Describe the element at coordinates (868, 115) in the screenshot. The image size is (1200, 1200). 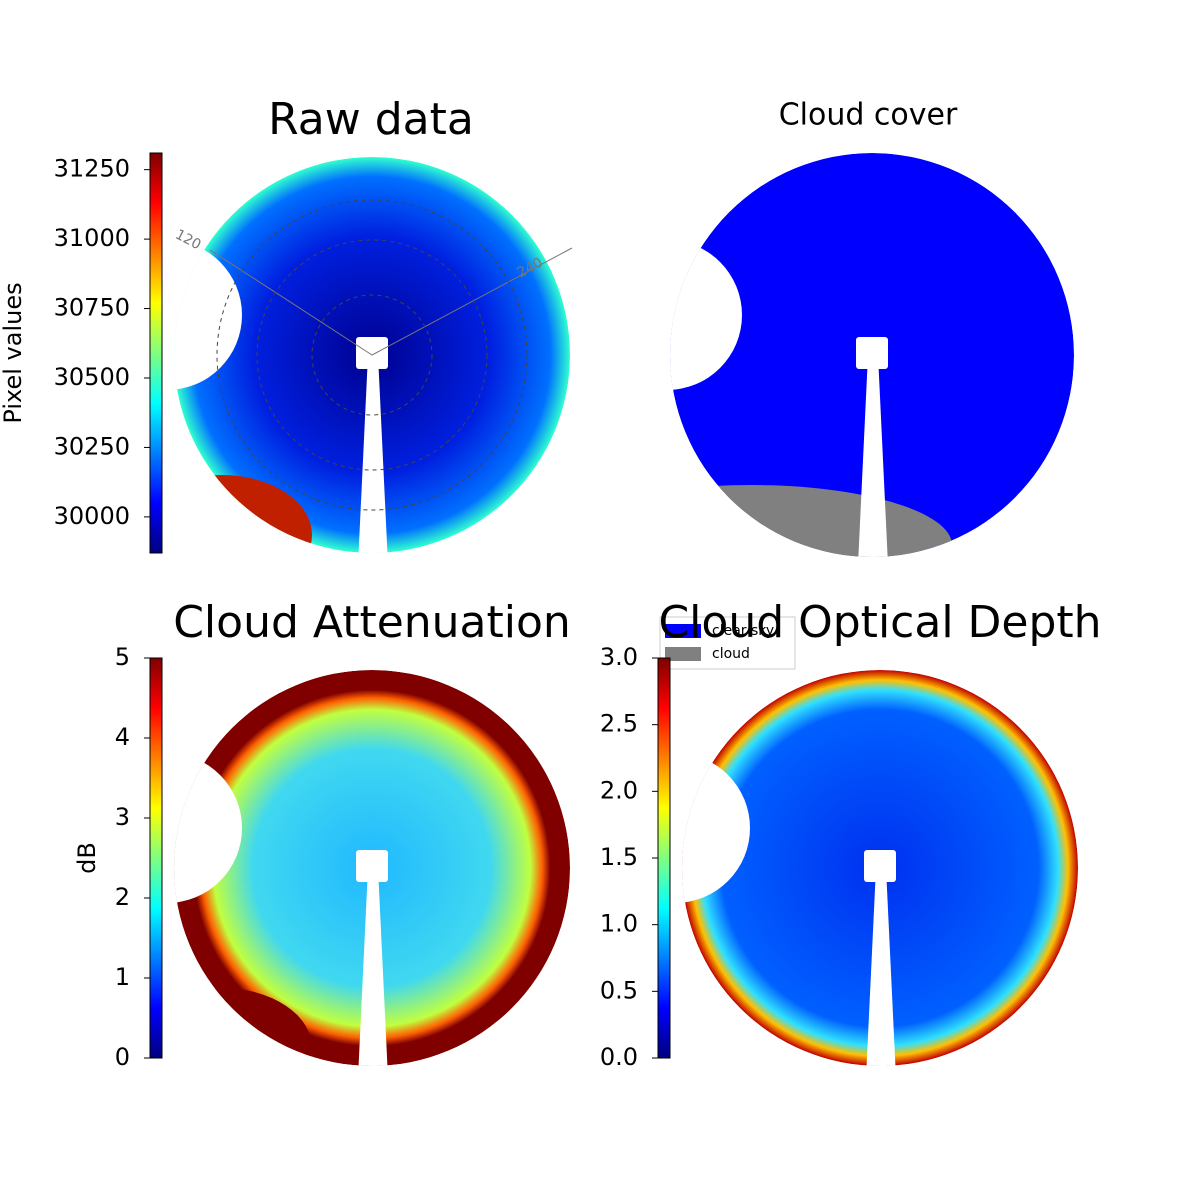
I see `panel-title: Cloud cover` at that location.